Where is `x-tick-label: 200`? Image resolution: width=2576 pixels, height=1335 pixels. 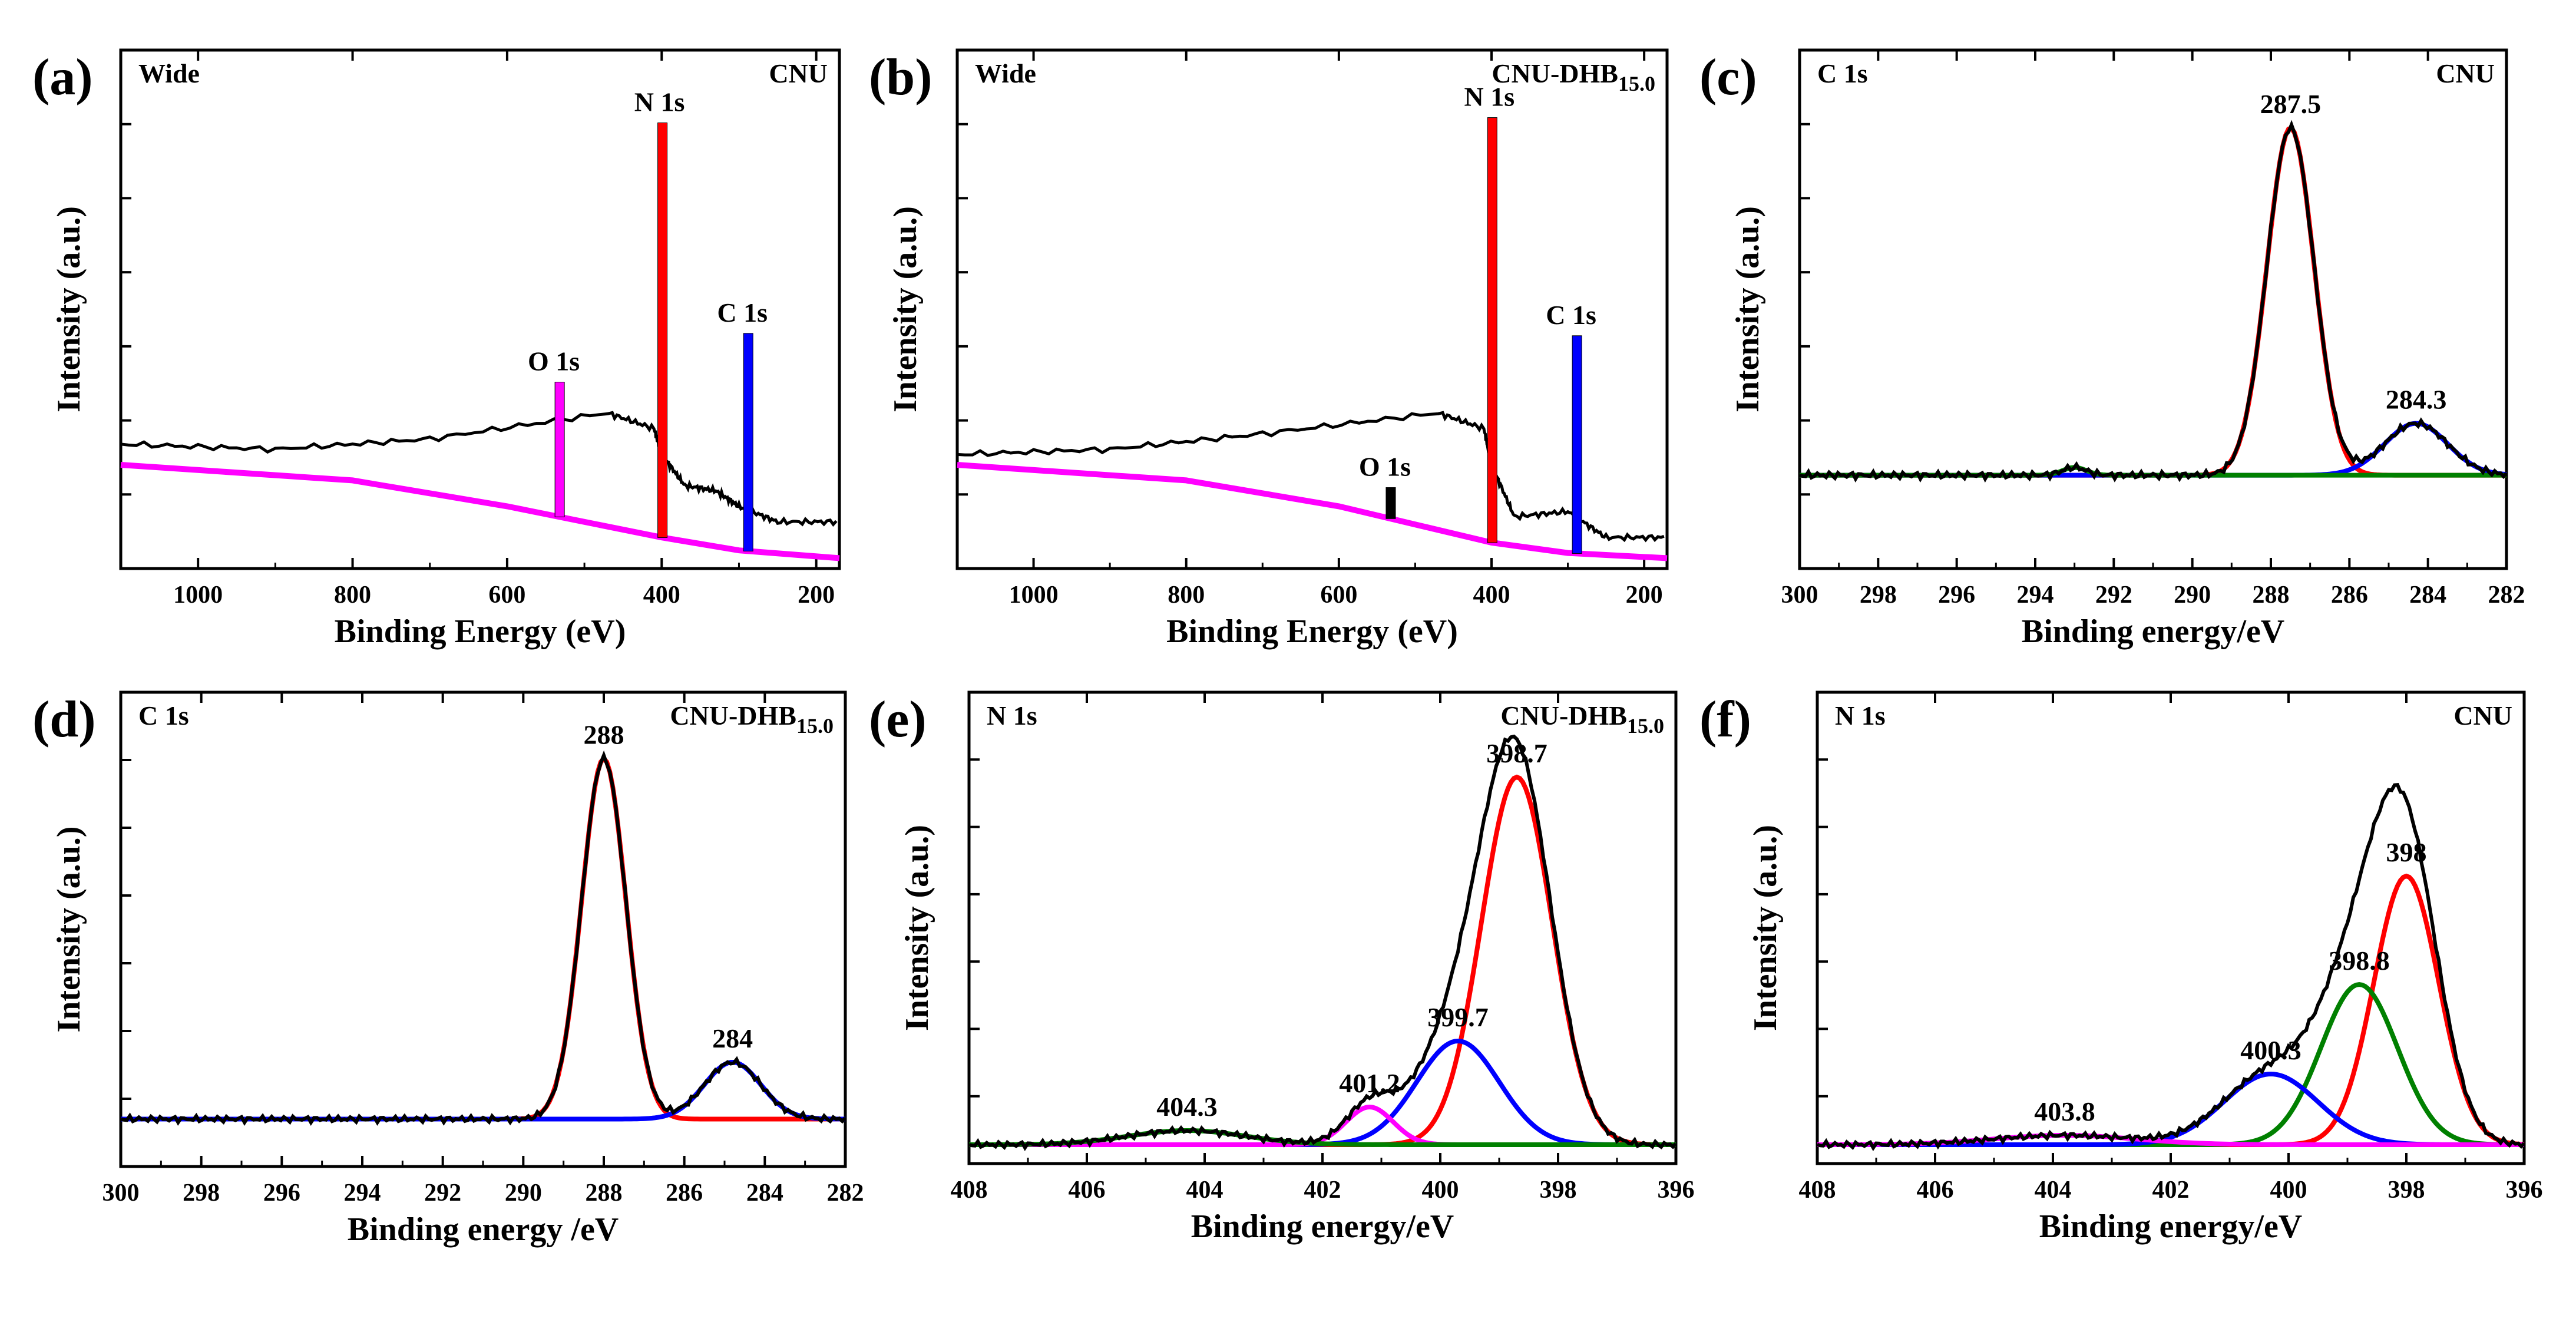
x-tick-label: 200 is located at coordinates (1644, 595).